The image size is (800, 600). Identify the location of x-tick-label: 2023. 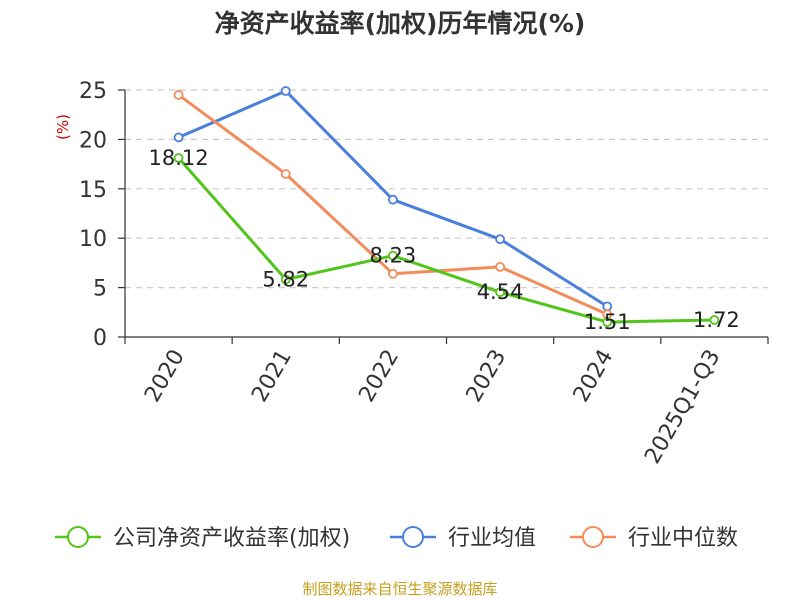
(487, 376).